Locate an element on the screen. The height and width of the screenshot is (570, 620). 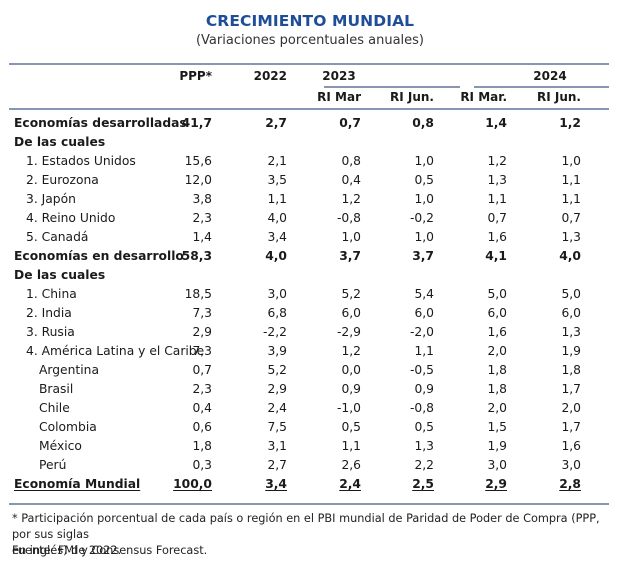
group-rule-2024 is located at coordinates (541, 87).